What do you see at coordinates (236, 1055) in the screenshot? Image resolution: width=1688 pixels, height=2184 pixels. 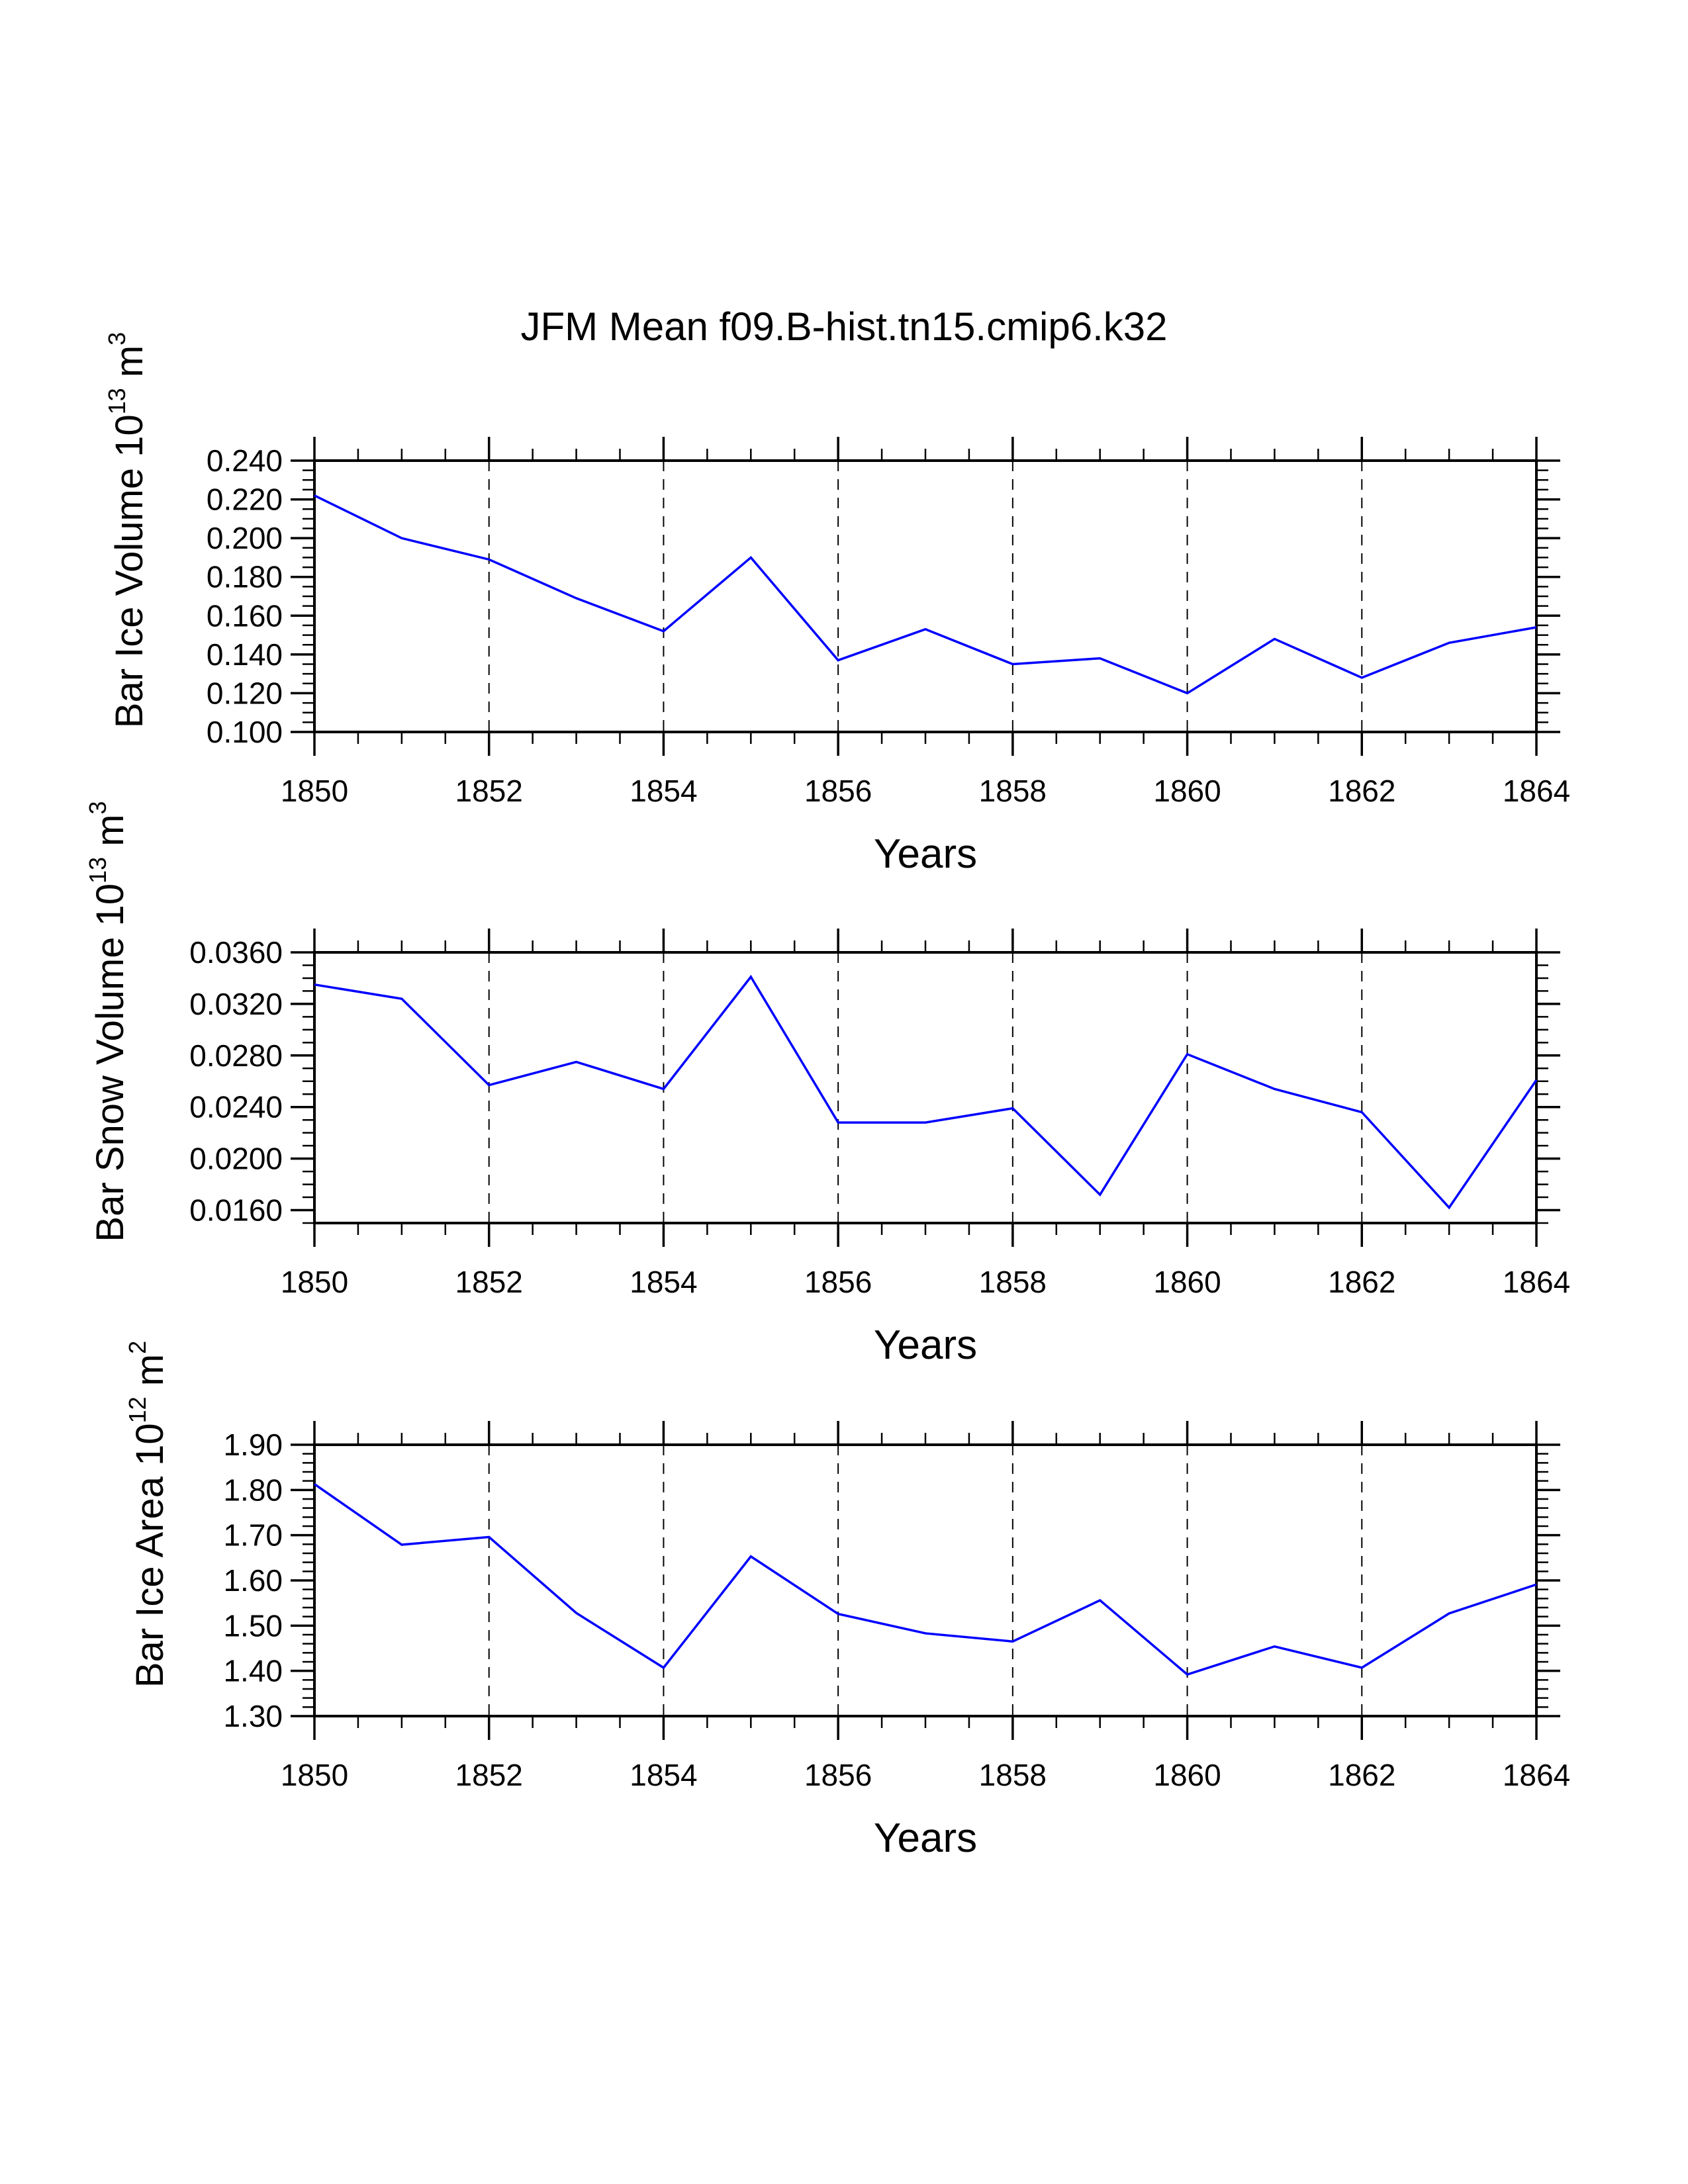 I see `y-tick-label: 0.0280` at bounding box center [236, 1055].